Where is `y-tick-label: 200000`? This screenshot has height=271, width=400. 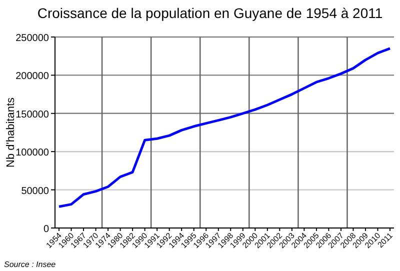 y-tick-label: 200000 is located at coordinates (33, 76).